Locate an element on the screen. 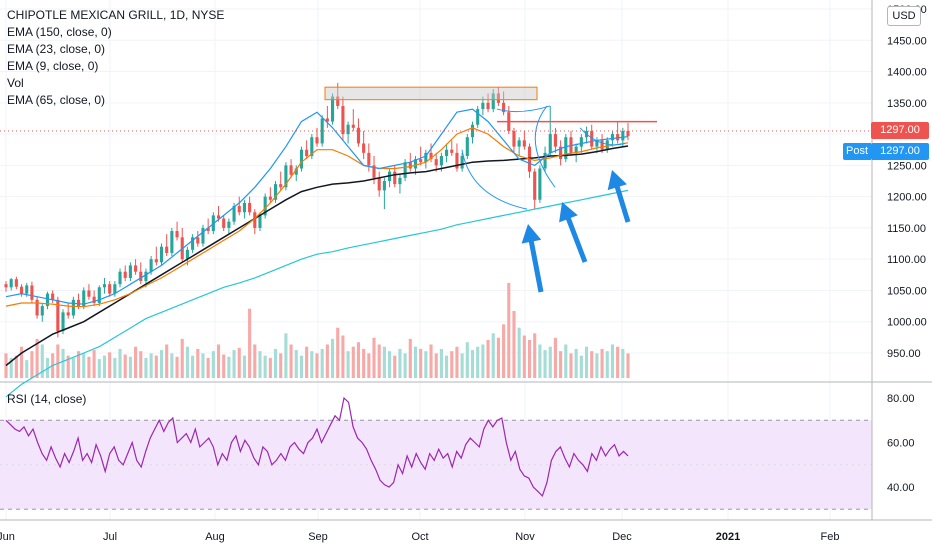  price-tick-label: 1000.00 is located at coordinates (907, 323).